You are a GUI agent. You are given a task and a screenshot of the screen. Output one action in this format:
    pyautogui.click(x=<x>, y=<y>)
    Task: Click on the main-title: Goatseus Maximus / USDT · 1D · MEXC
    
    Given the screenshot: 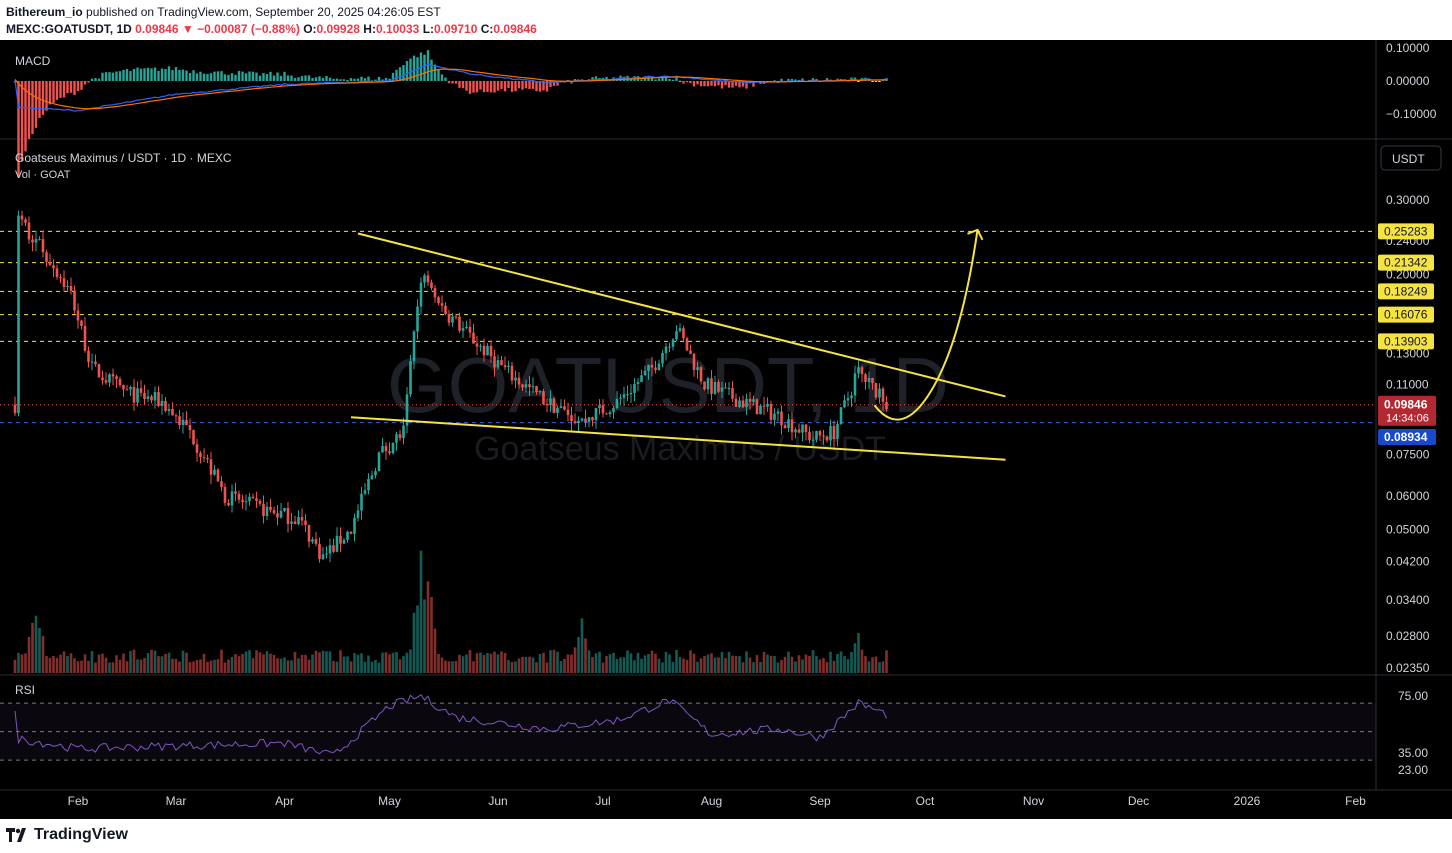 What is the action you would take?
    pyautogui.click(x=123, y=158)
    